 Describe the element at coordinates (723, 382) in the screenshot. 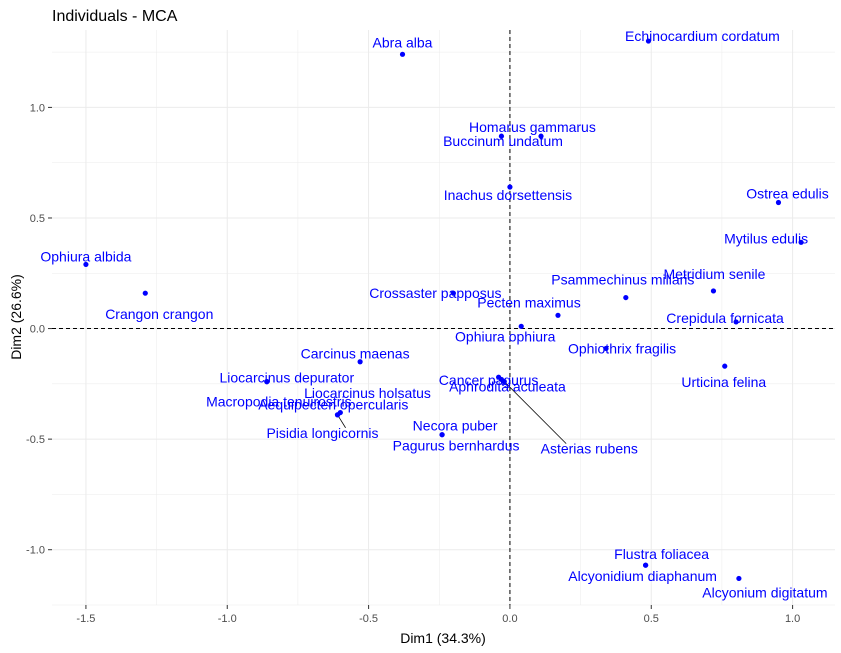

I see `point-label: Urticina felina` at that location.